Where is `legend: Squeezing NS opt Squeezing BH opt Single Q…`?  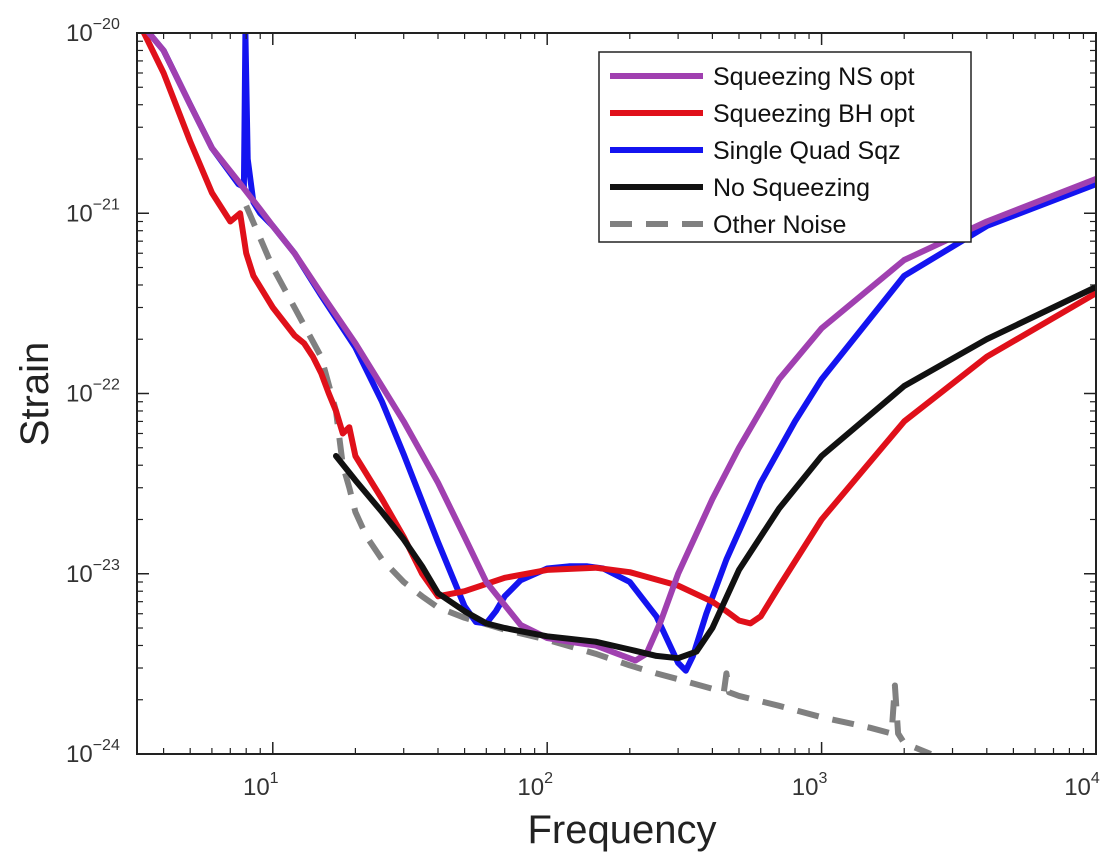
legend: Squeezing NS opt Squeezing BH opt Single Q… is located at coordinates (785, 147).